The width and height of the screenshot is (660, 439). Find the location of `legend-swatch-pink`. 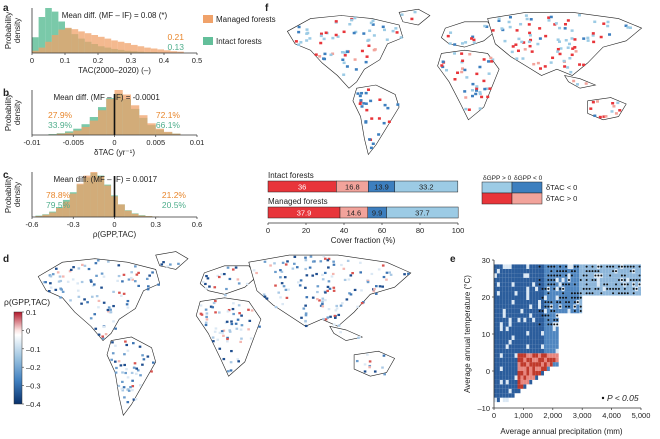

legend-swatch-pink is located at coordinates (527, 198).